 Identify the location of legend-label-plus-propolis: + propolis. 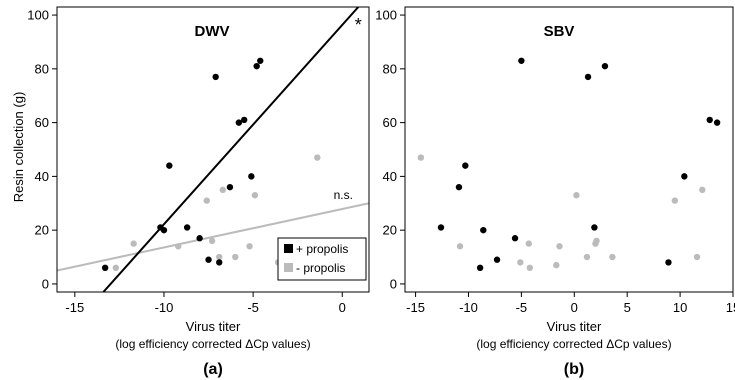
(322, 249).